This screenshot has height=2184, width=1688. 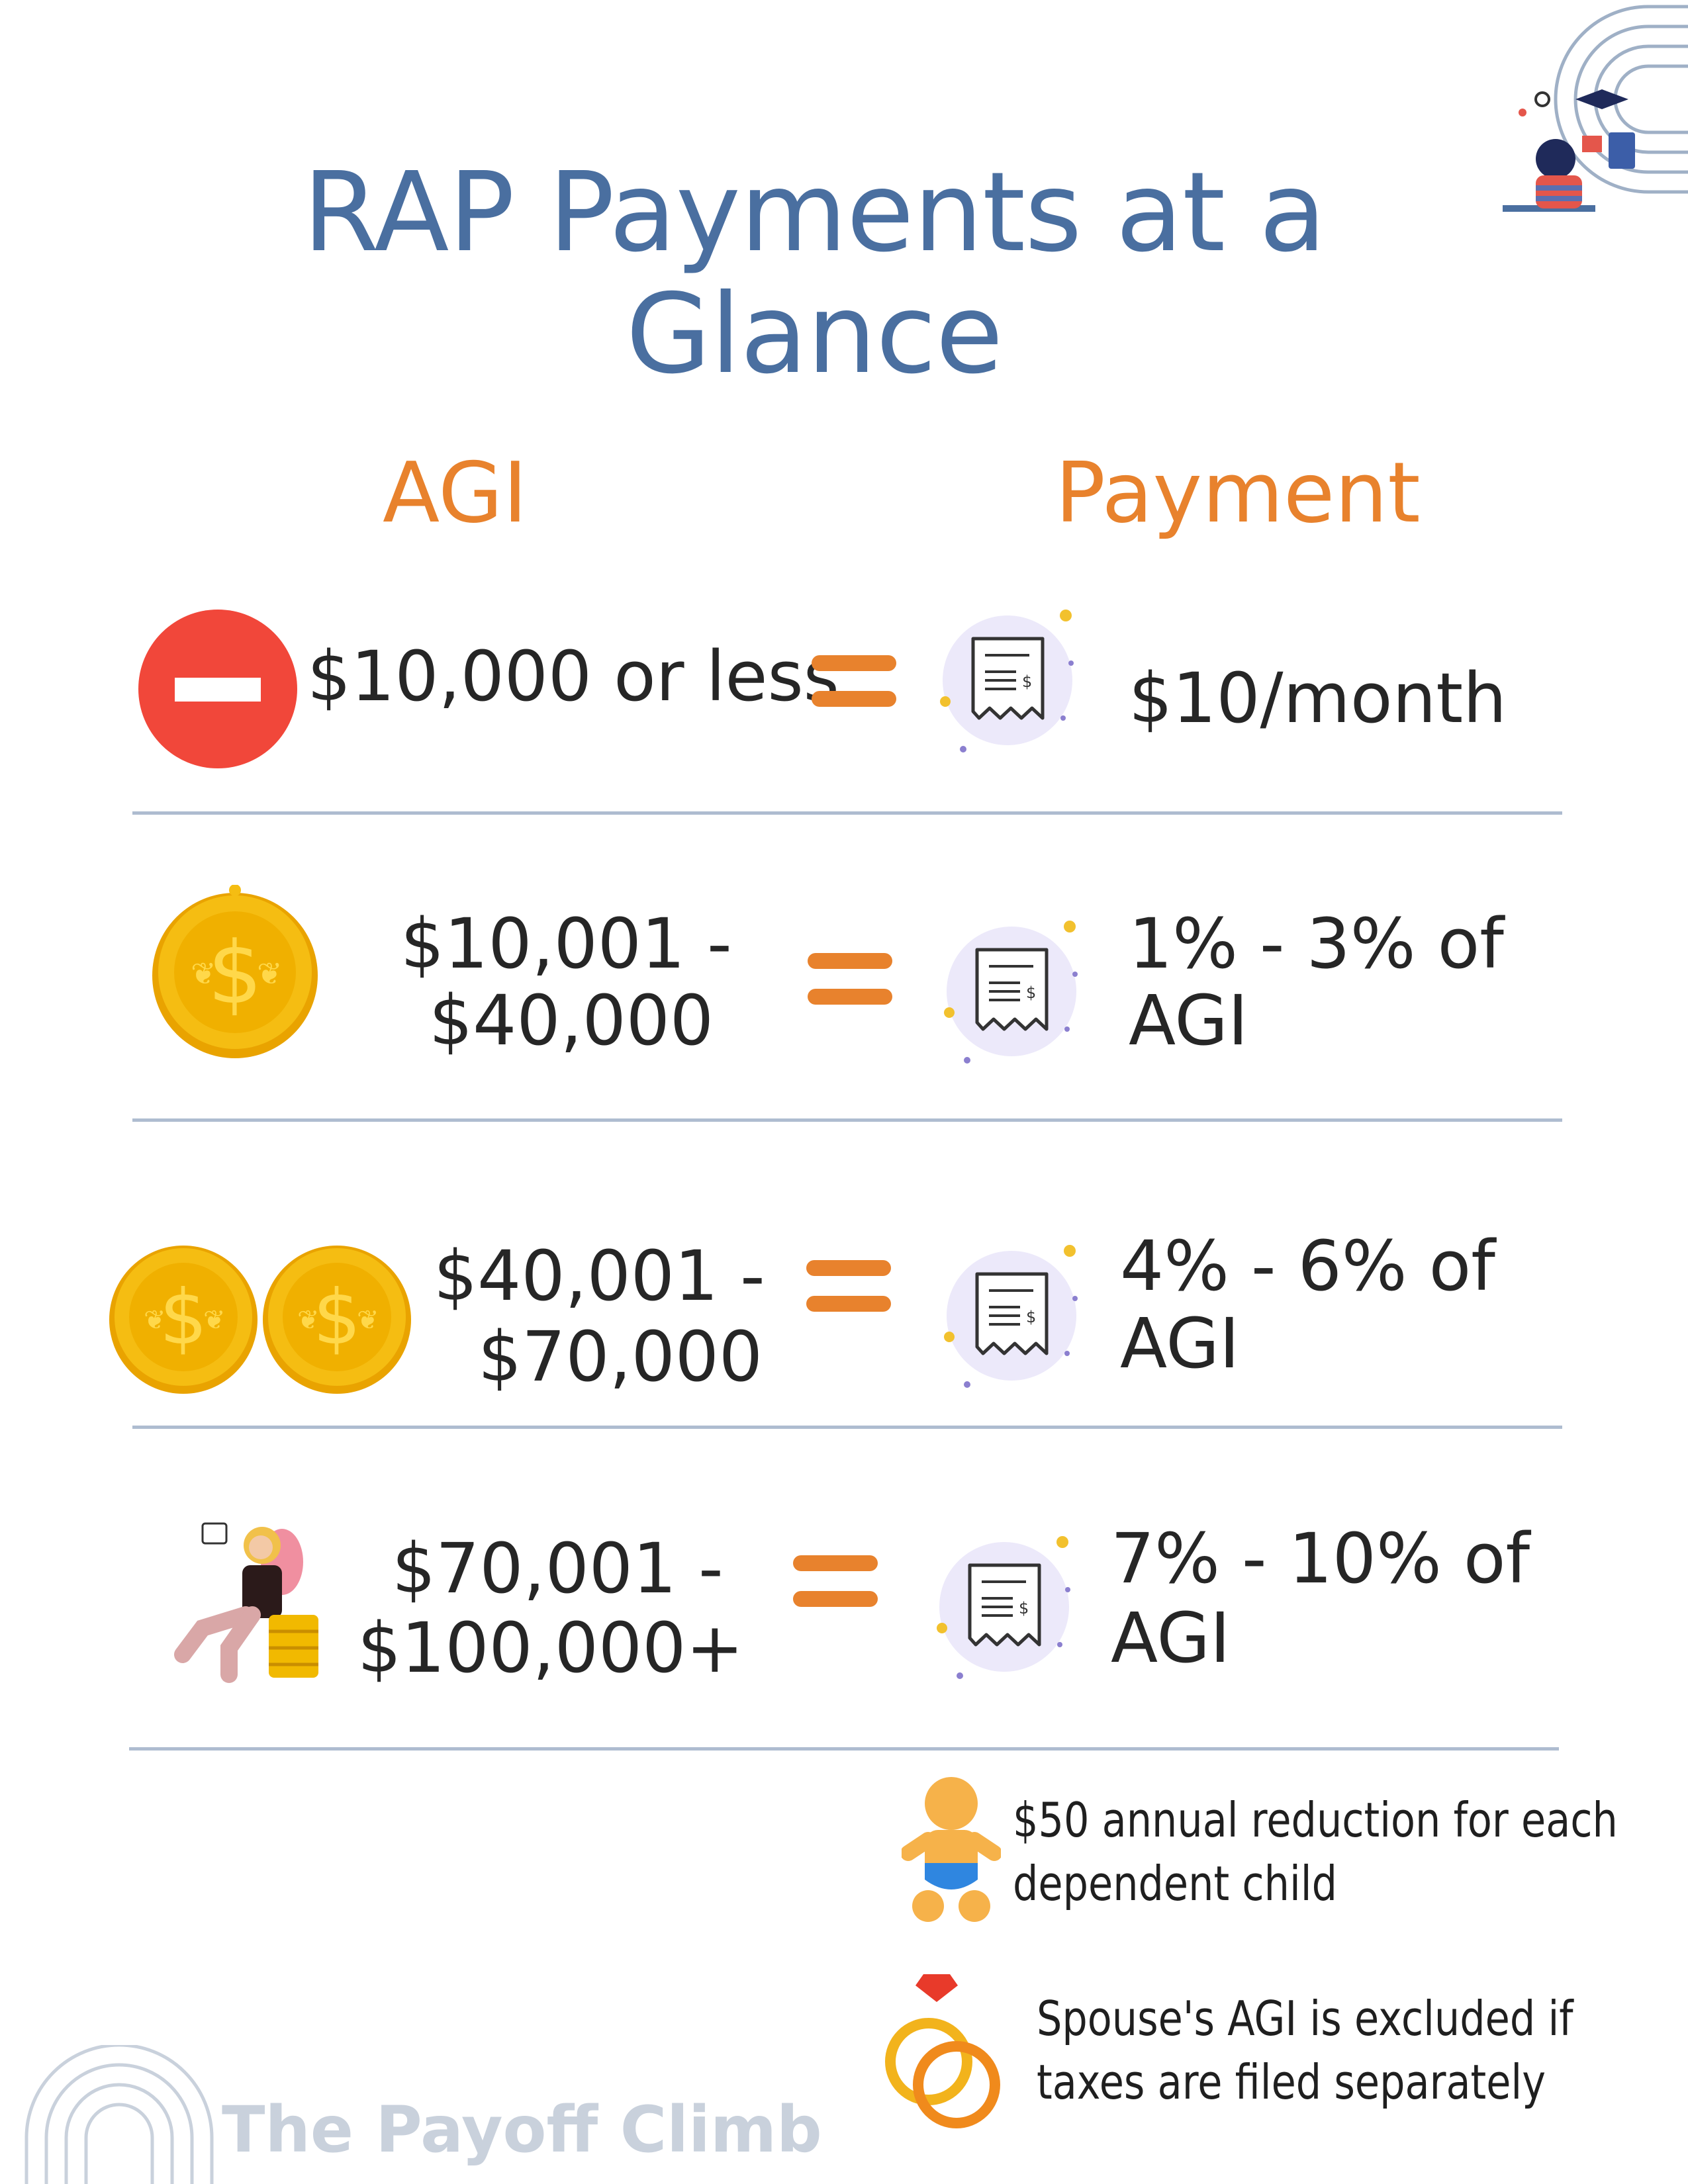 I want to click on spouse-note-line2: taxes are filed separately, so click(x=1291, y=2082).